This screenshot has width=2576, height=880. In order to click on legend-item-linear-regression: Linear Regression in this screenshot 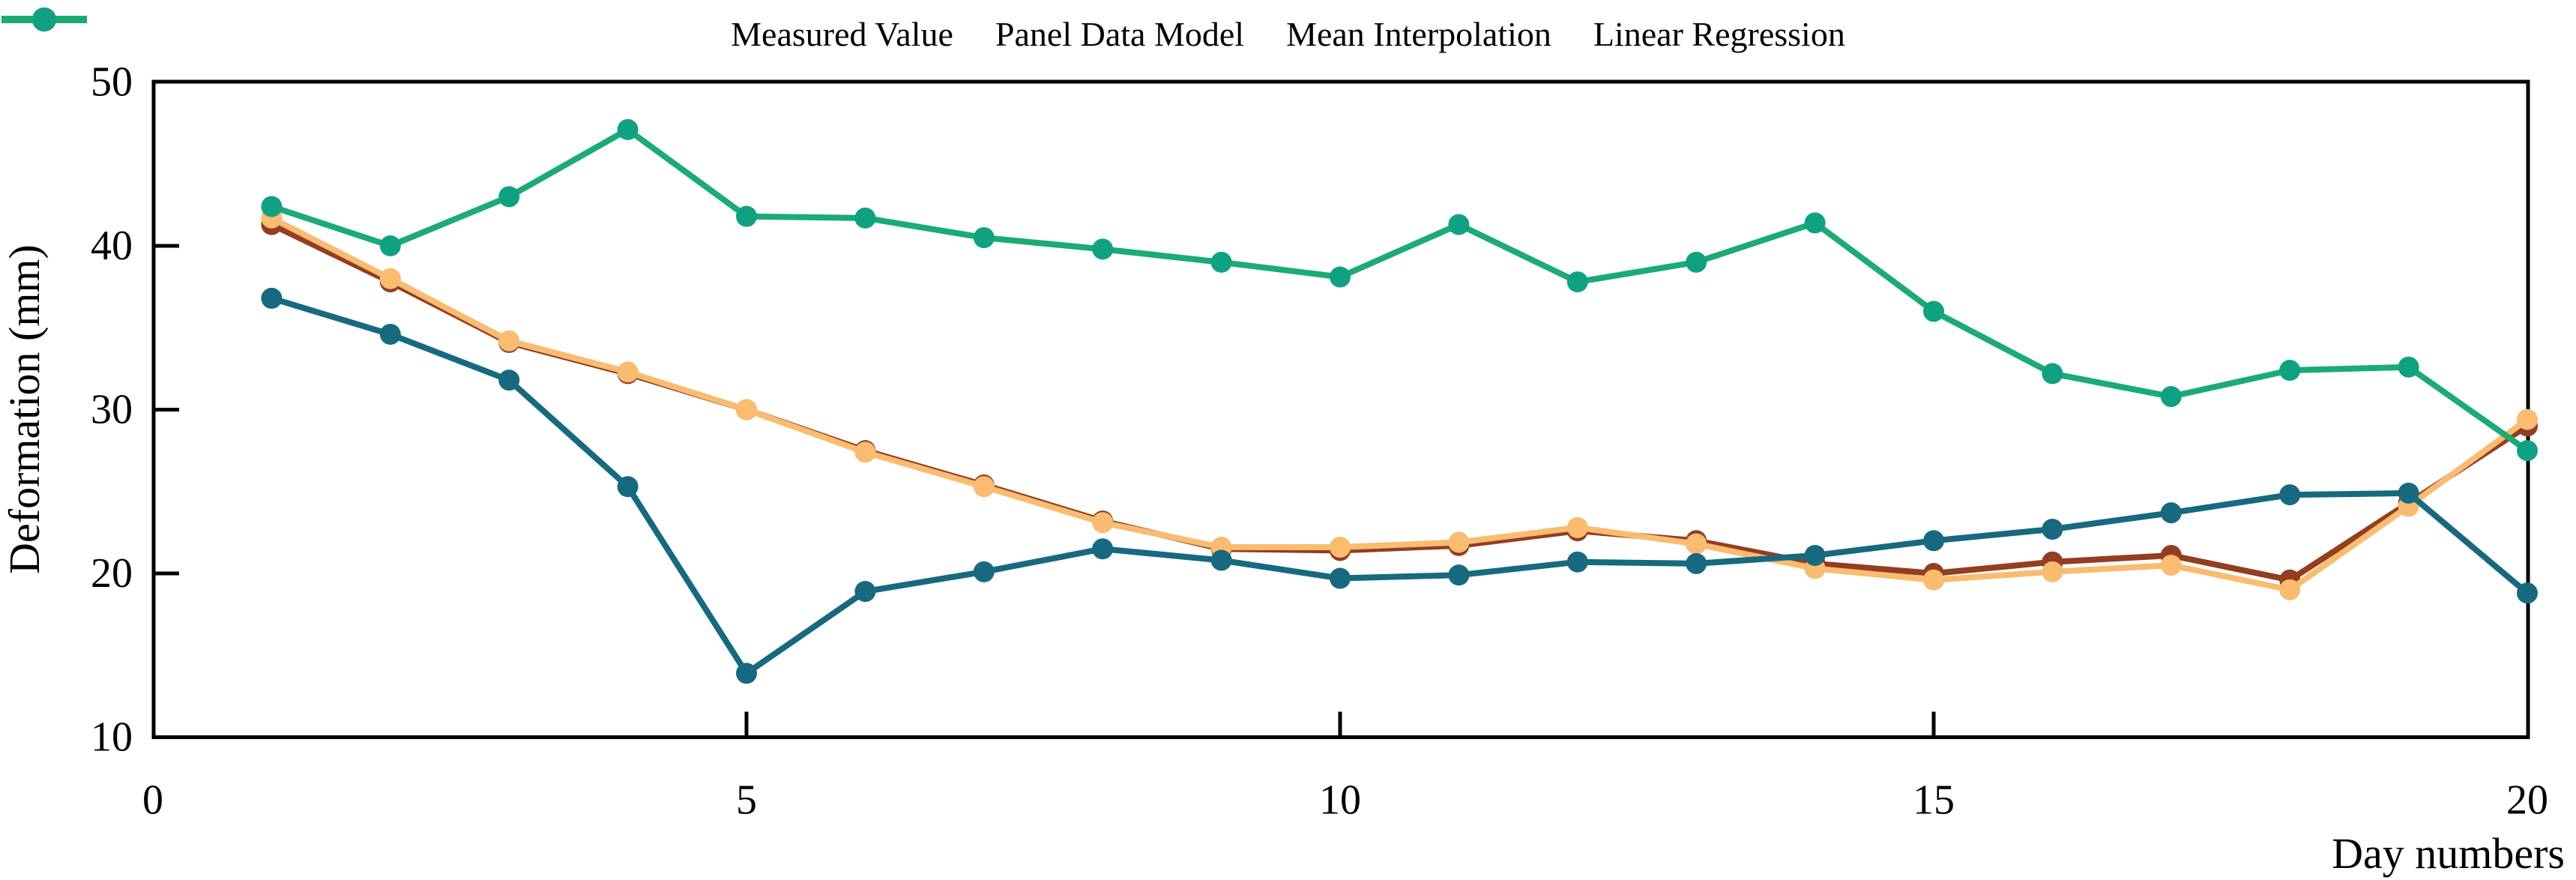, I will do `click(923, 30)`.